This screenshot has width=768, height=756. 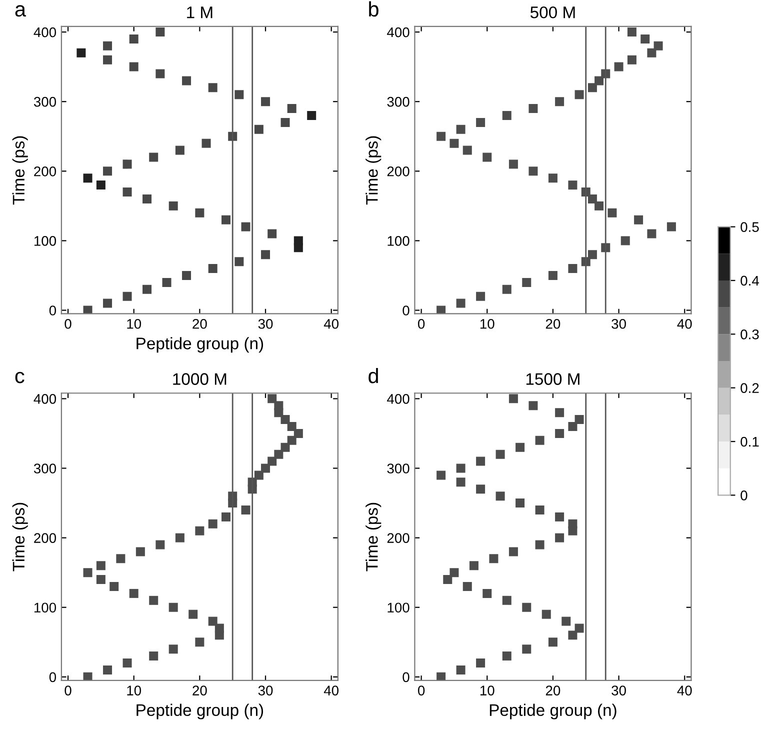 I want to click on x-tick-label: 30, so click(x=265, y=691).